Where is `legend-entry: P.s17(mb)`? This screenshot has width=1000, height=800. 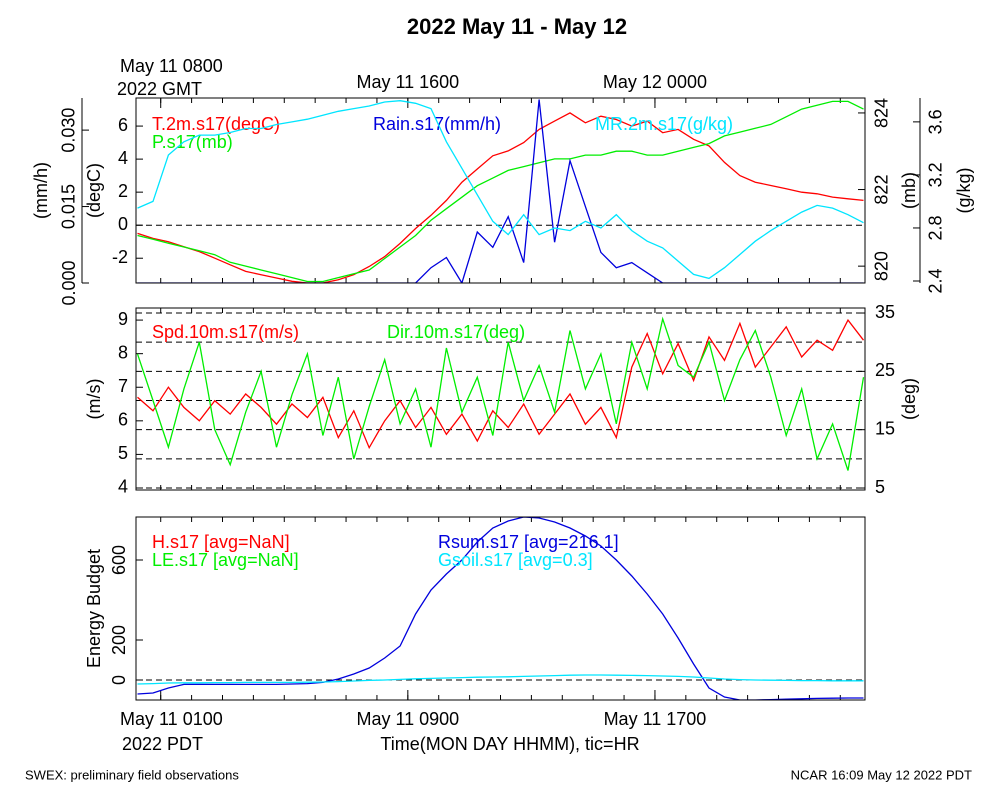 legend-entry: P.s17(mb) is located at coordinates (192, 142).